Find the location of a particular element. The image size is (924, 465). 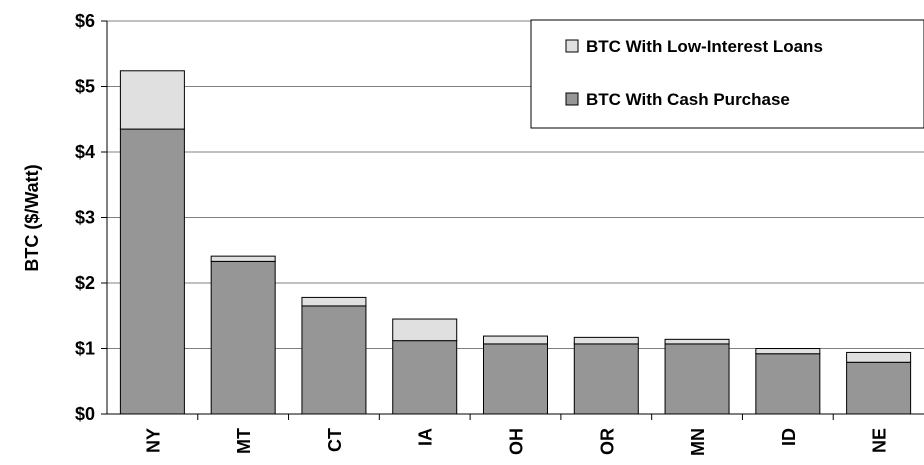

x-tick-label: OH is located at coordinates (517, 441).